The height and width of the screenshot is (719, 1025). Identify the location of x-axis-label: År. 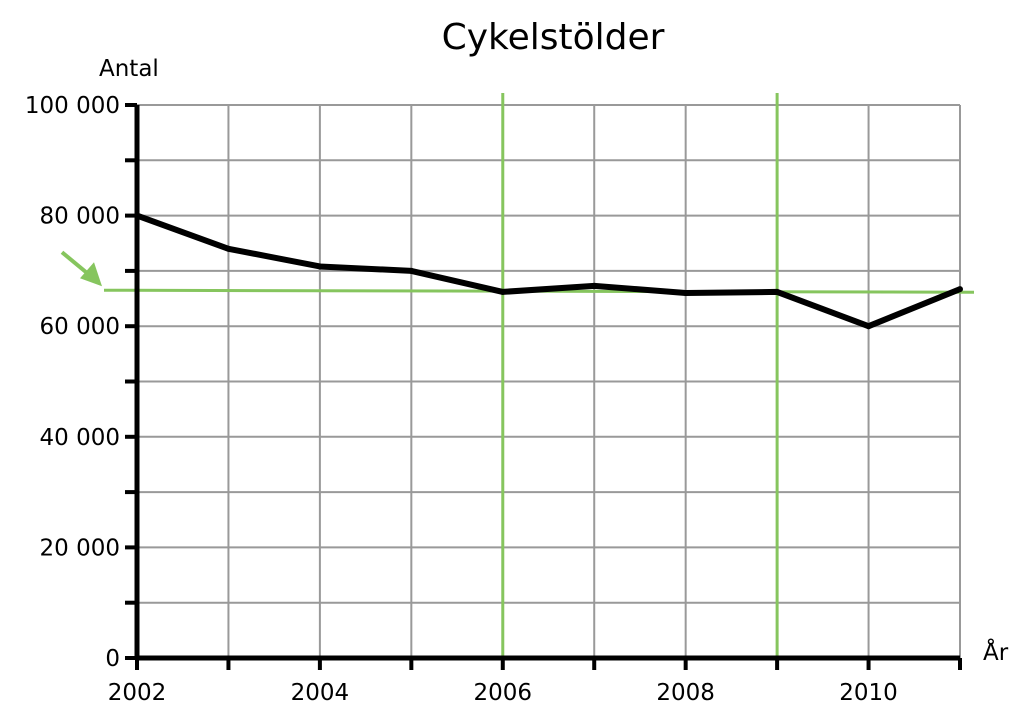
(996, 652).